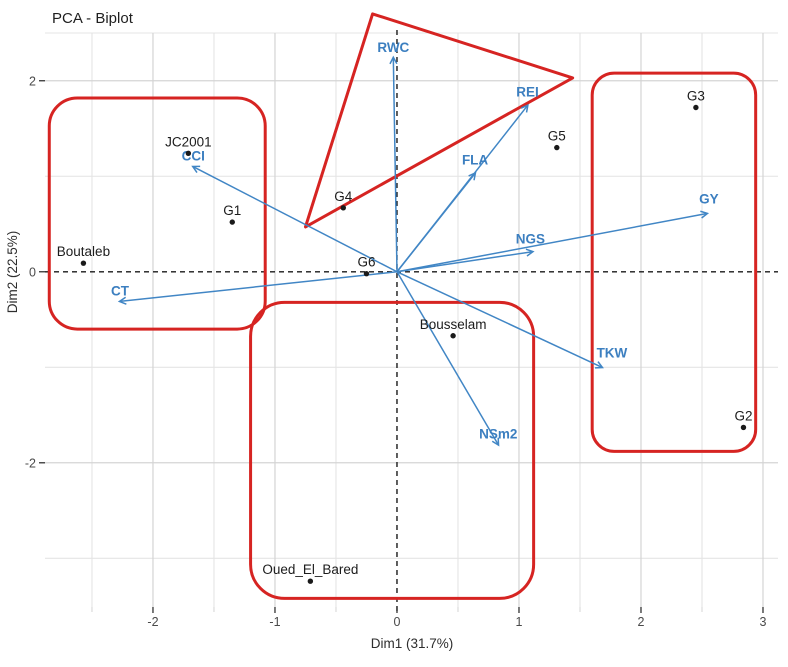 The image size is (788, 667). What do you see at coordinates (519, 622) in the screenshot?
I see `x-tick-label: 1` at bounding box center [519, 622].